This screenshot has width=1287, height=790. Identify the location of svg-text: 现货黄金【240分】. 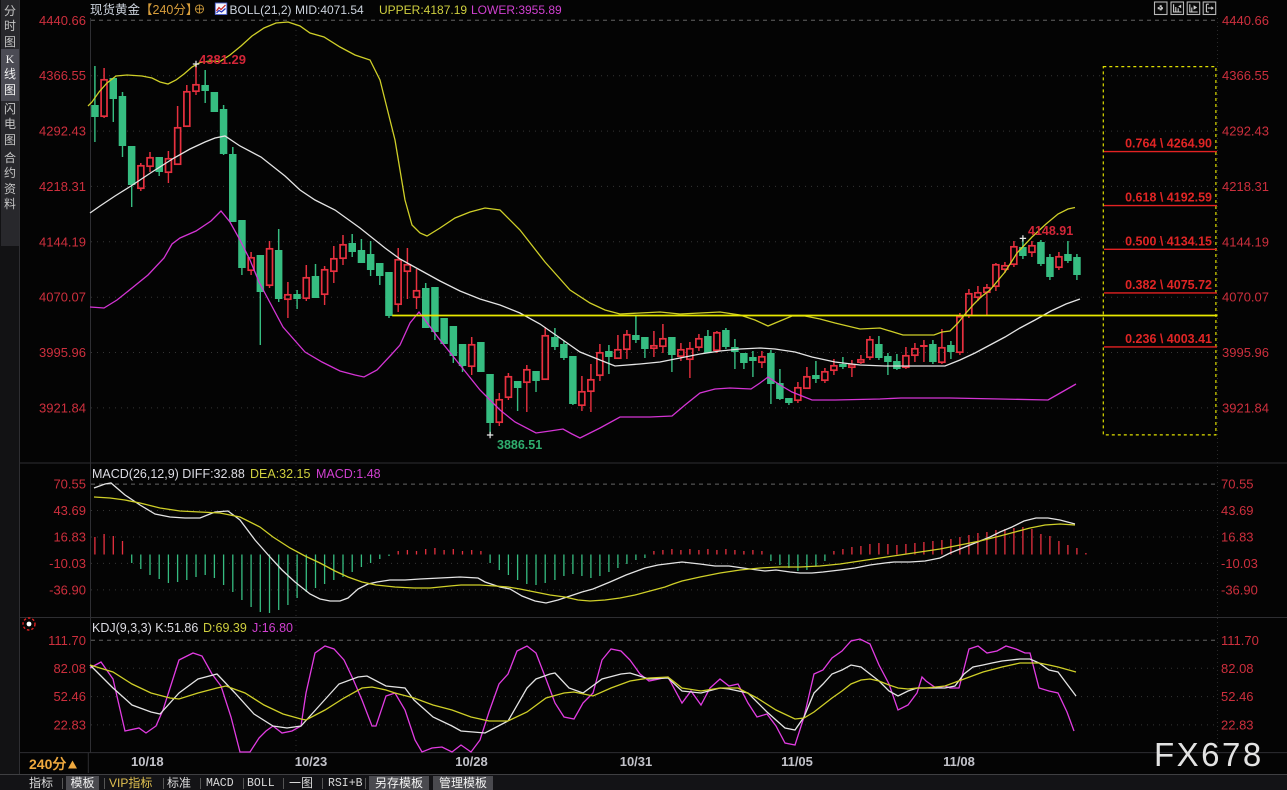
(144, 9).